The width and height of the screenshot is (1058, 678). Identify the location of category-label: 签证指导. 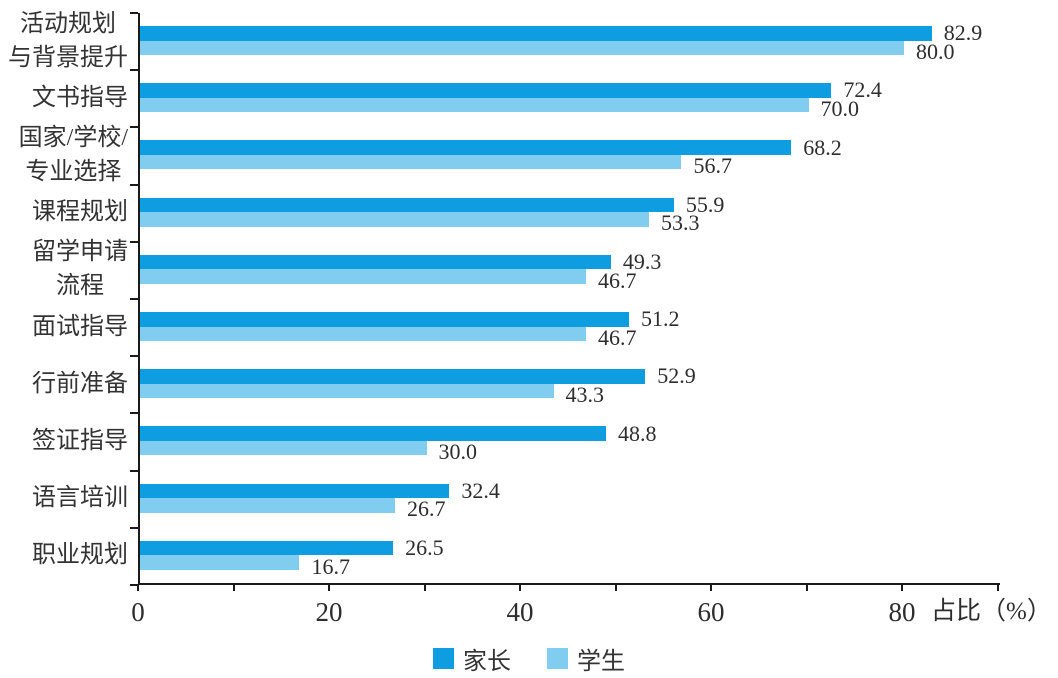
(80, 441).